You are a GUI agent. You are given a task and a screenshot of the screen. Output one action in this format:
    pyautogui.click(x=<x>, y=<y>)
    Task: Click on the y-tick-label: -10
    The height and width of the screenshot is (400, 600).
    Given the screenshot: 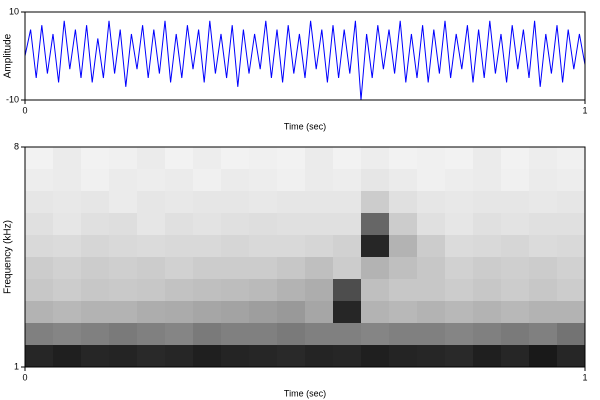 What is the action you would take?
    pyautogui.click(x=12, y=99)
    